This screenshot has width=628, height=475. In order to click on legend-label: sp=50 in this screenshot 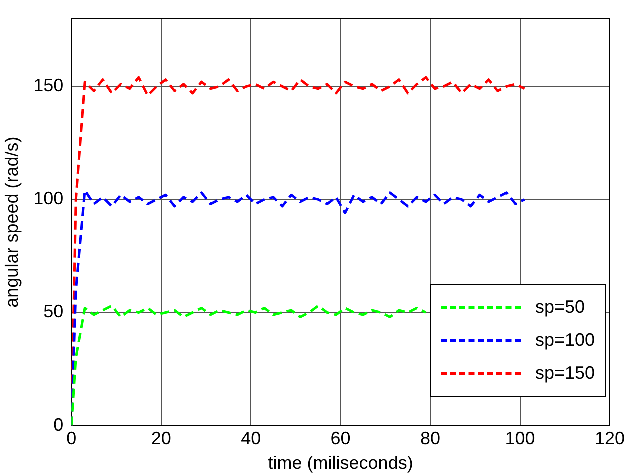, I will do `click(560, 307)`.